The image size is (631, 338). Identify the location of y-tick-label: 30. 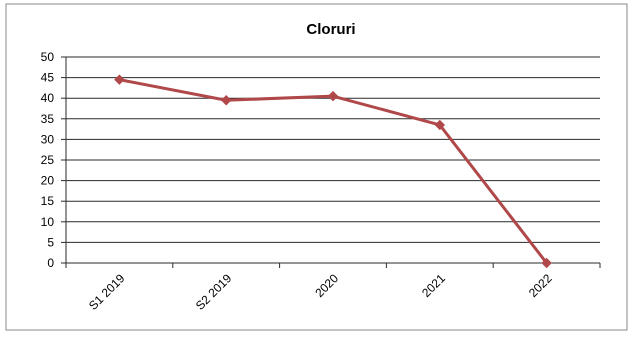
(48, 139).